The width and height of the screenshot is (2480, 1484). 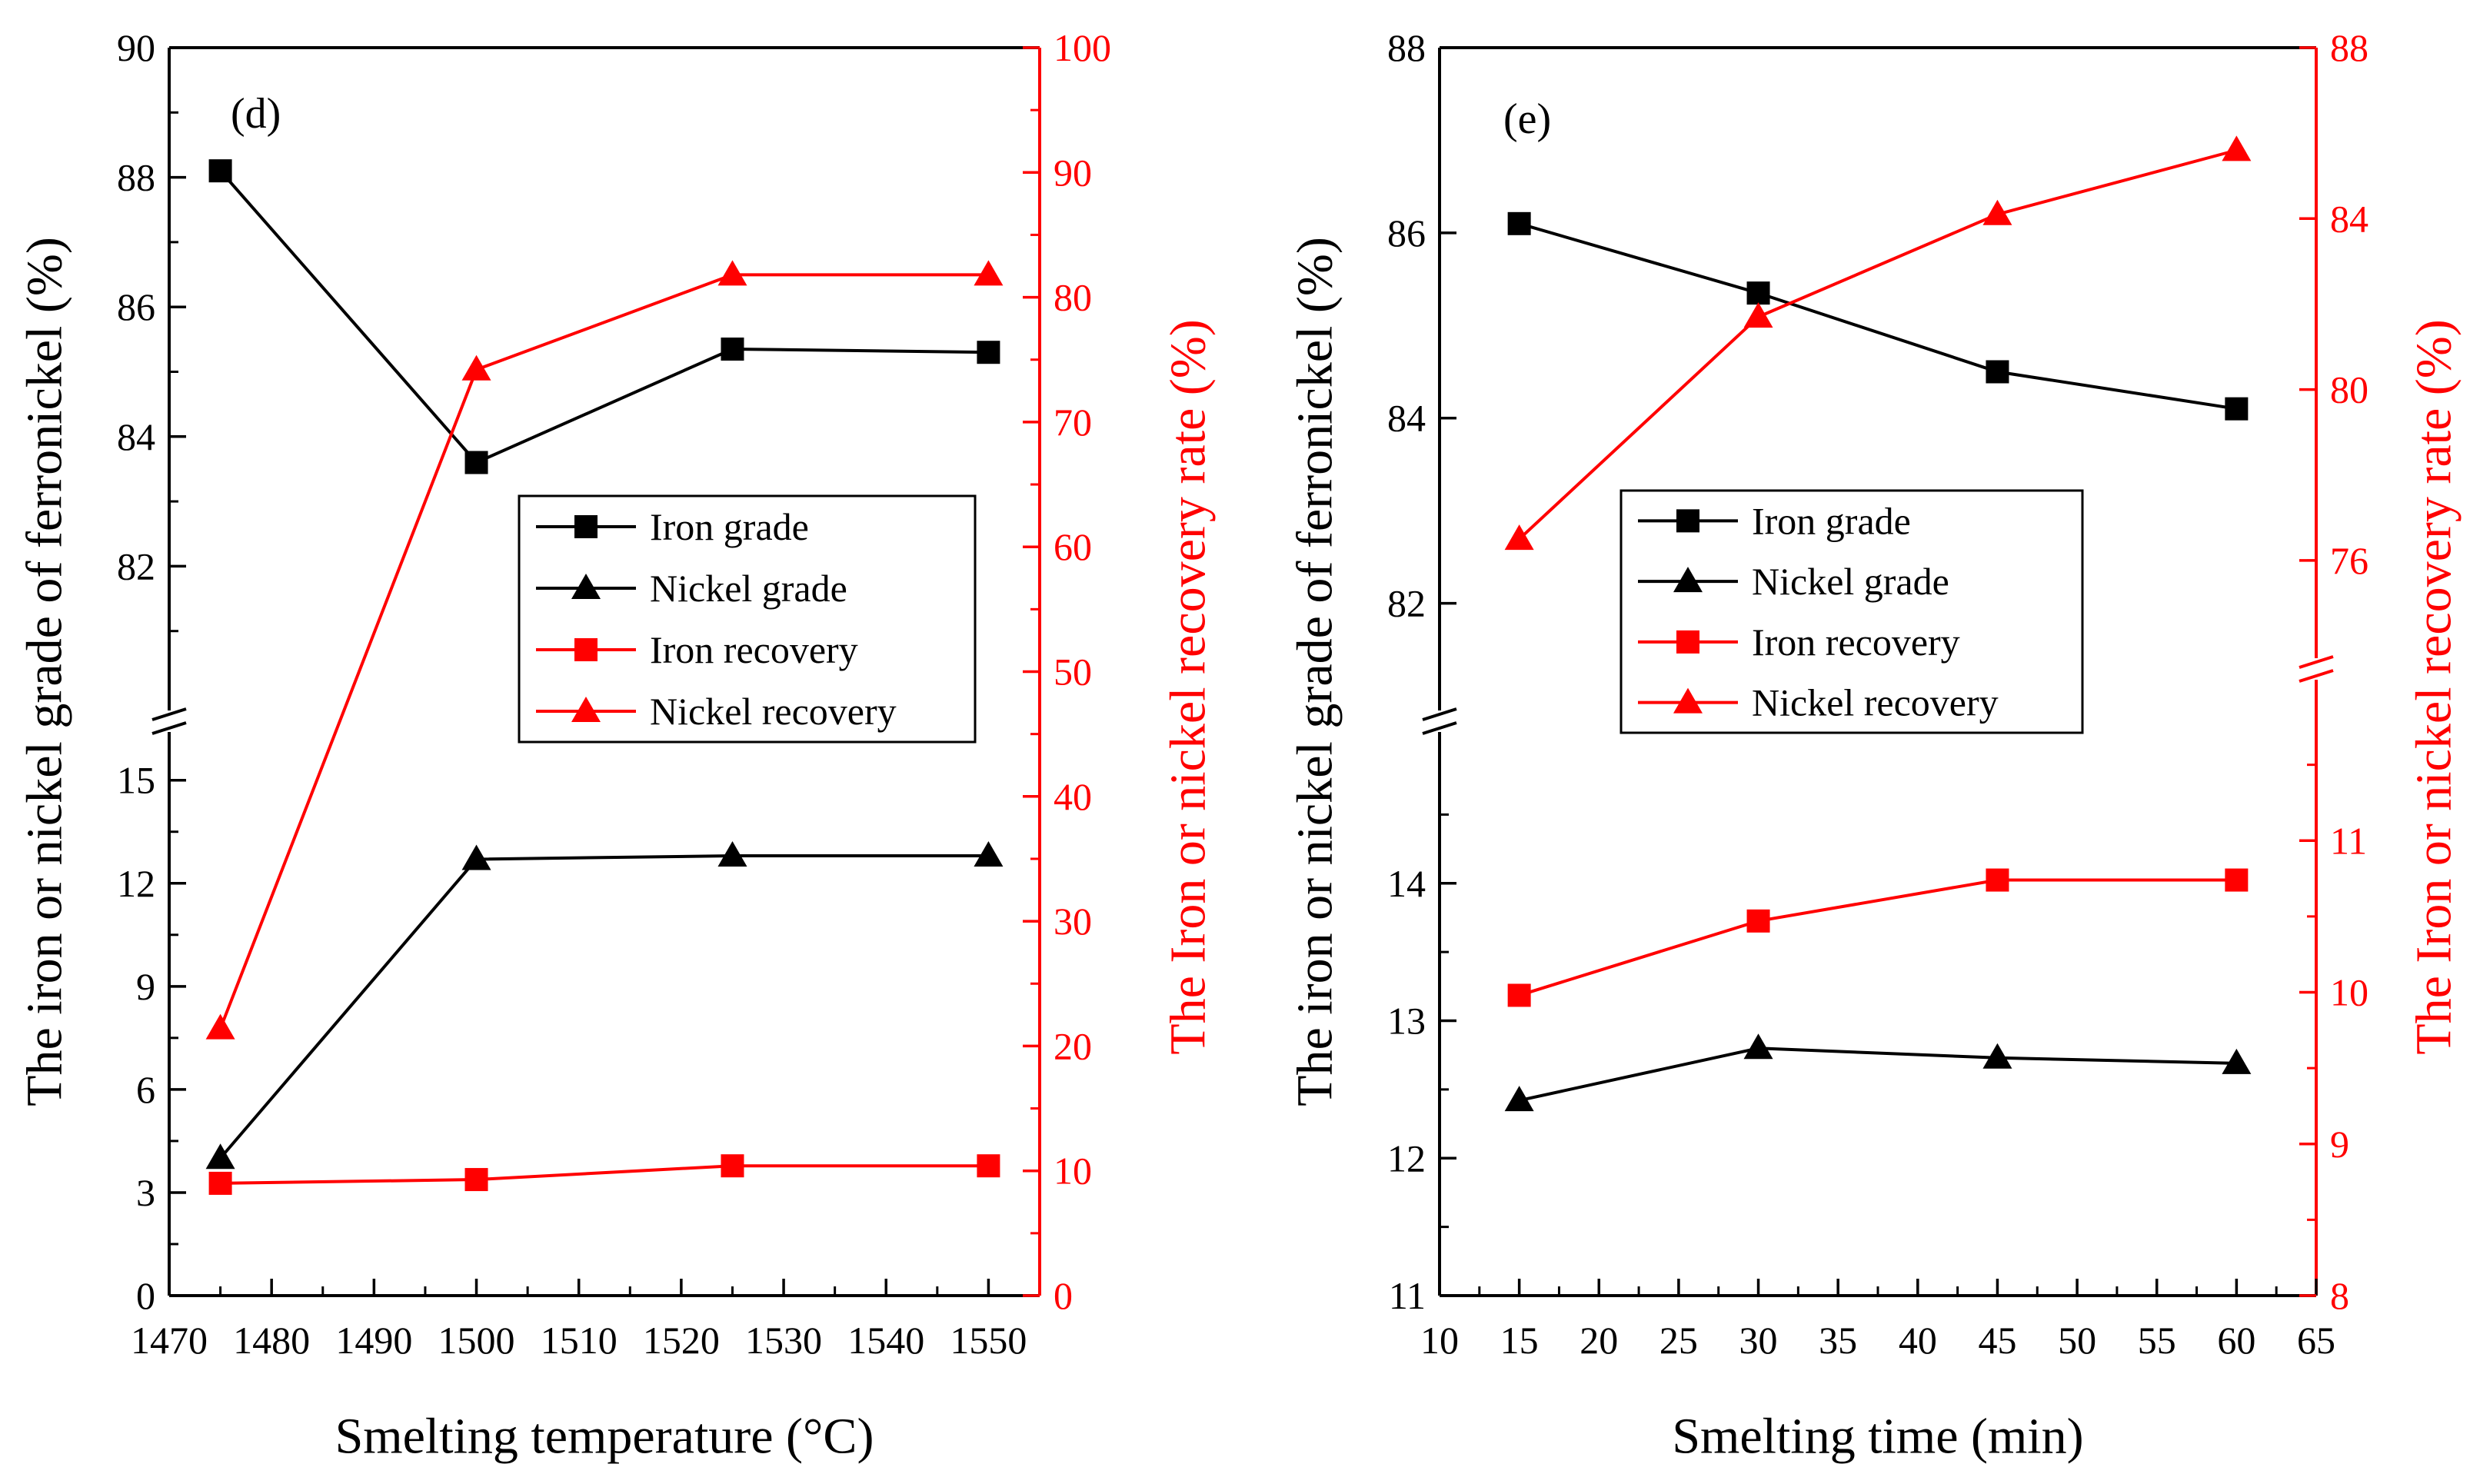 What do you see at coordinates (586, 587) in the screenshot?
I see `chart0-legend-nickel-grade-marker` at bounding box center [586, 587].